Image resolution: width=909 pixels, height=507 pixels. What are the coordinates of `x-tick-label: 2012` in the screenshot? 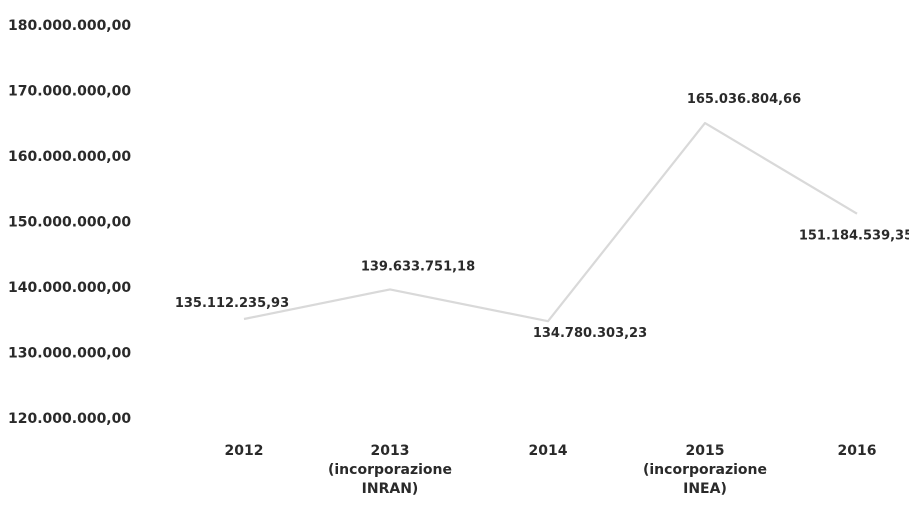 It's located at (244, 451).